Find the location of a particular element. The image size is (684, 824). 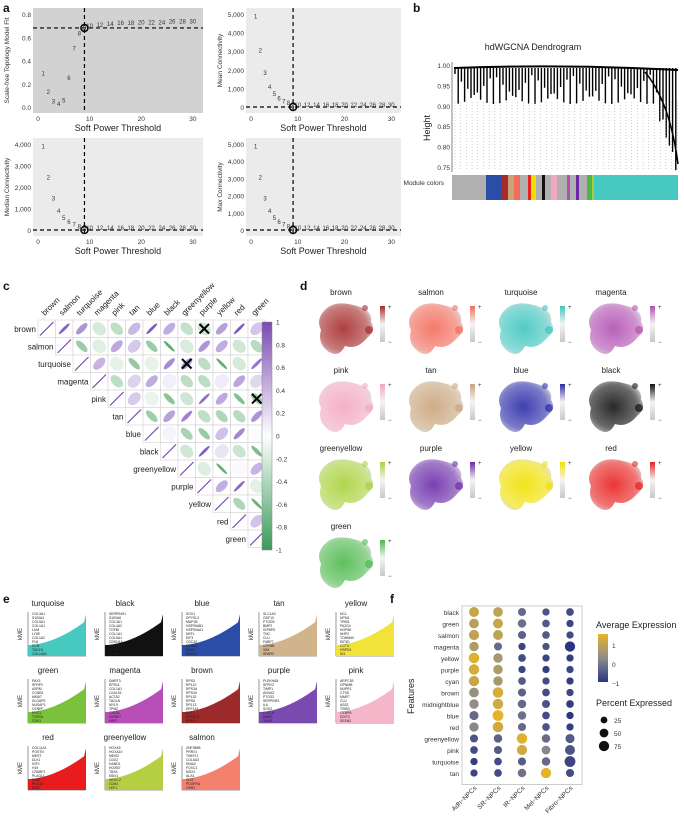

hub-gene-label: ZNF385B is located at coordinates (193, 748).